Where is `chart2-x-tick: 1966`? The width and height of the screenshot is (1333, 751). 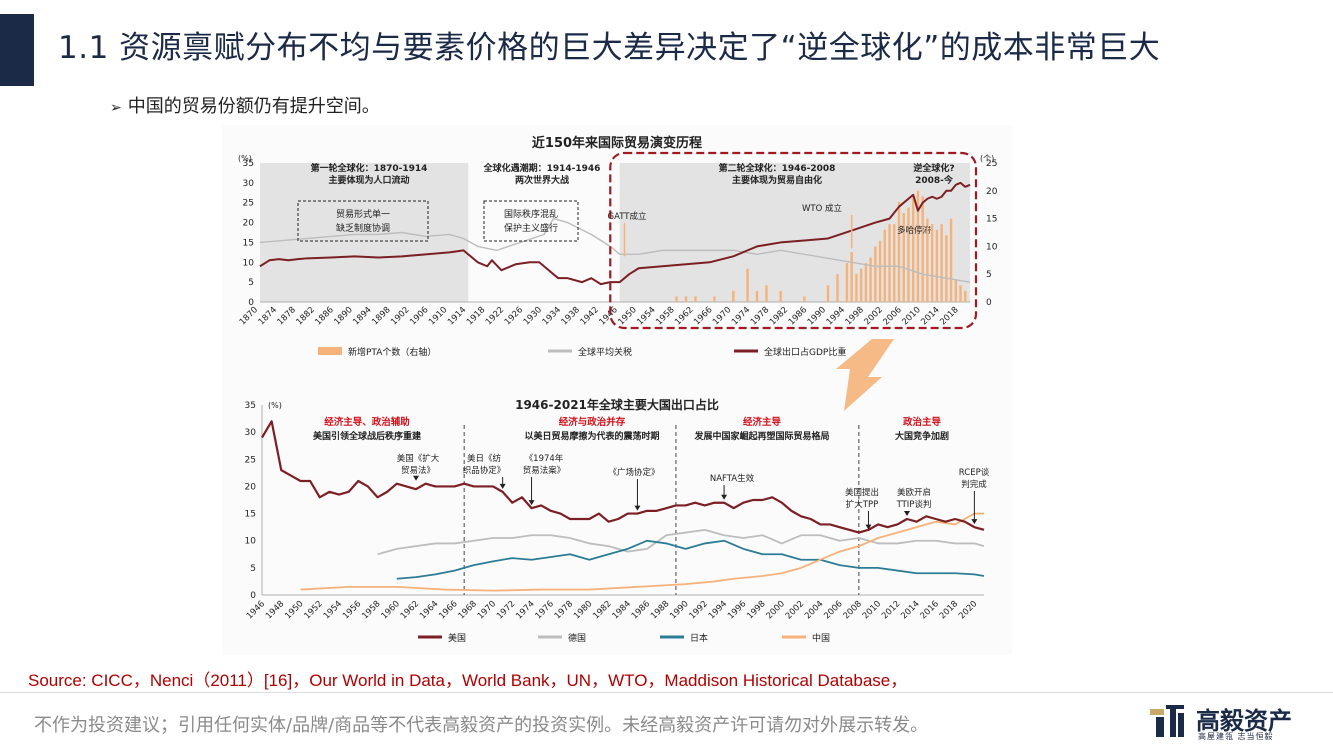 chart2-x-tick: 1966 is located at coordinates (448, 610).